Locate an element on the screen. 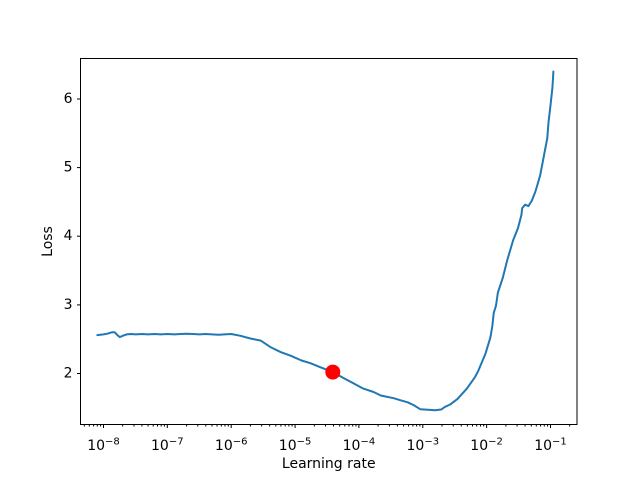 The height and width of the screenshot is (480, 640). y-tick-label: 4 is located at coordinates (68, 236).